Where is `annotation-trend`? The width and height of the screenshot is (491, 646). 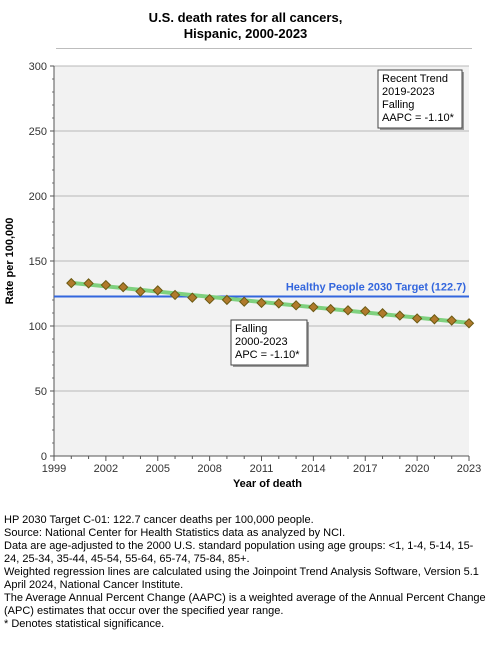
annotation-trend is located at coordinates (269, 342).